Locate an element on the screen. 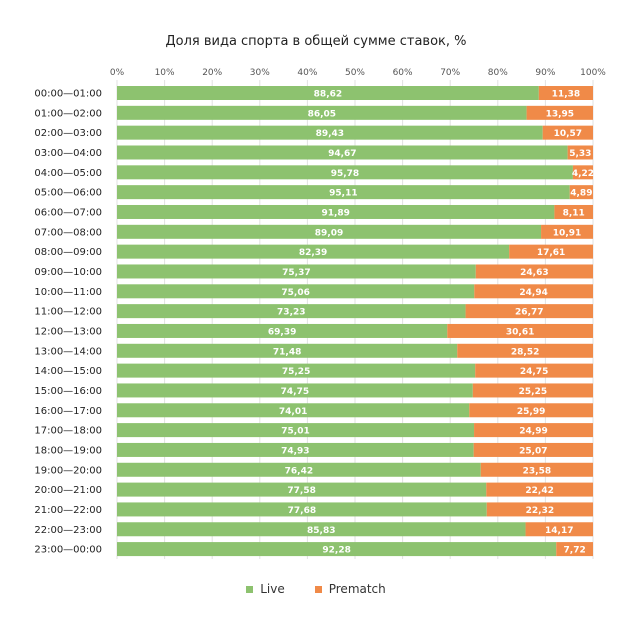 The height and width of the screenshot is (632, 632). data-label: 22,32 is located at coordinates (540, 511).